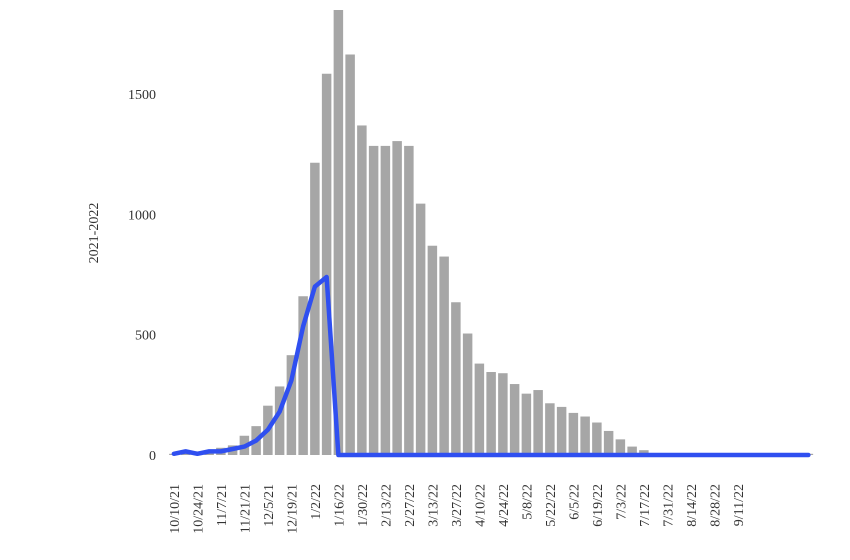 The height and width of the screenshot is (560, 850). What do you see at coordinates (175, 509) in the screenshot?
I see `x-tick-label: 10/10/21` at bounding box center [175, 509].